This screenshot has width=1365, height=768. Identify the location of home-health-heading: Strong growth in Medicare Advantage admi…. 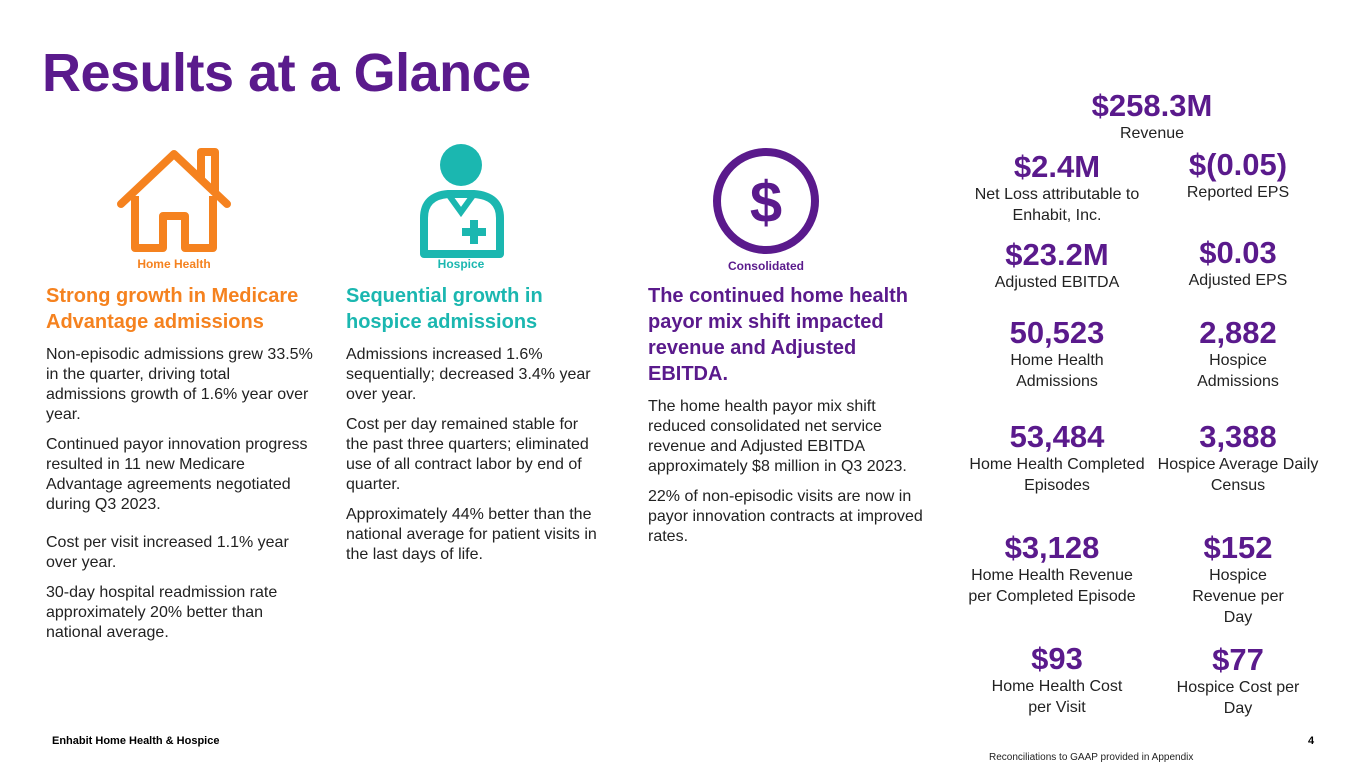
(172, 309).